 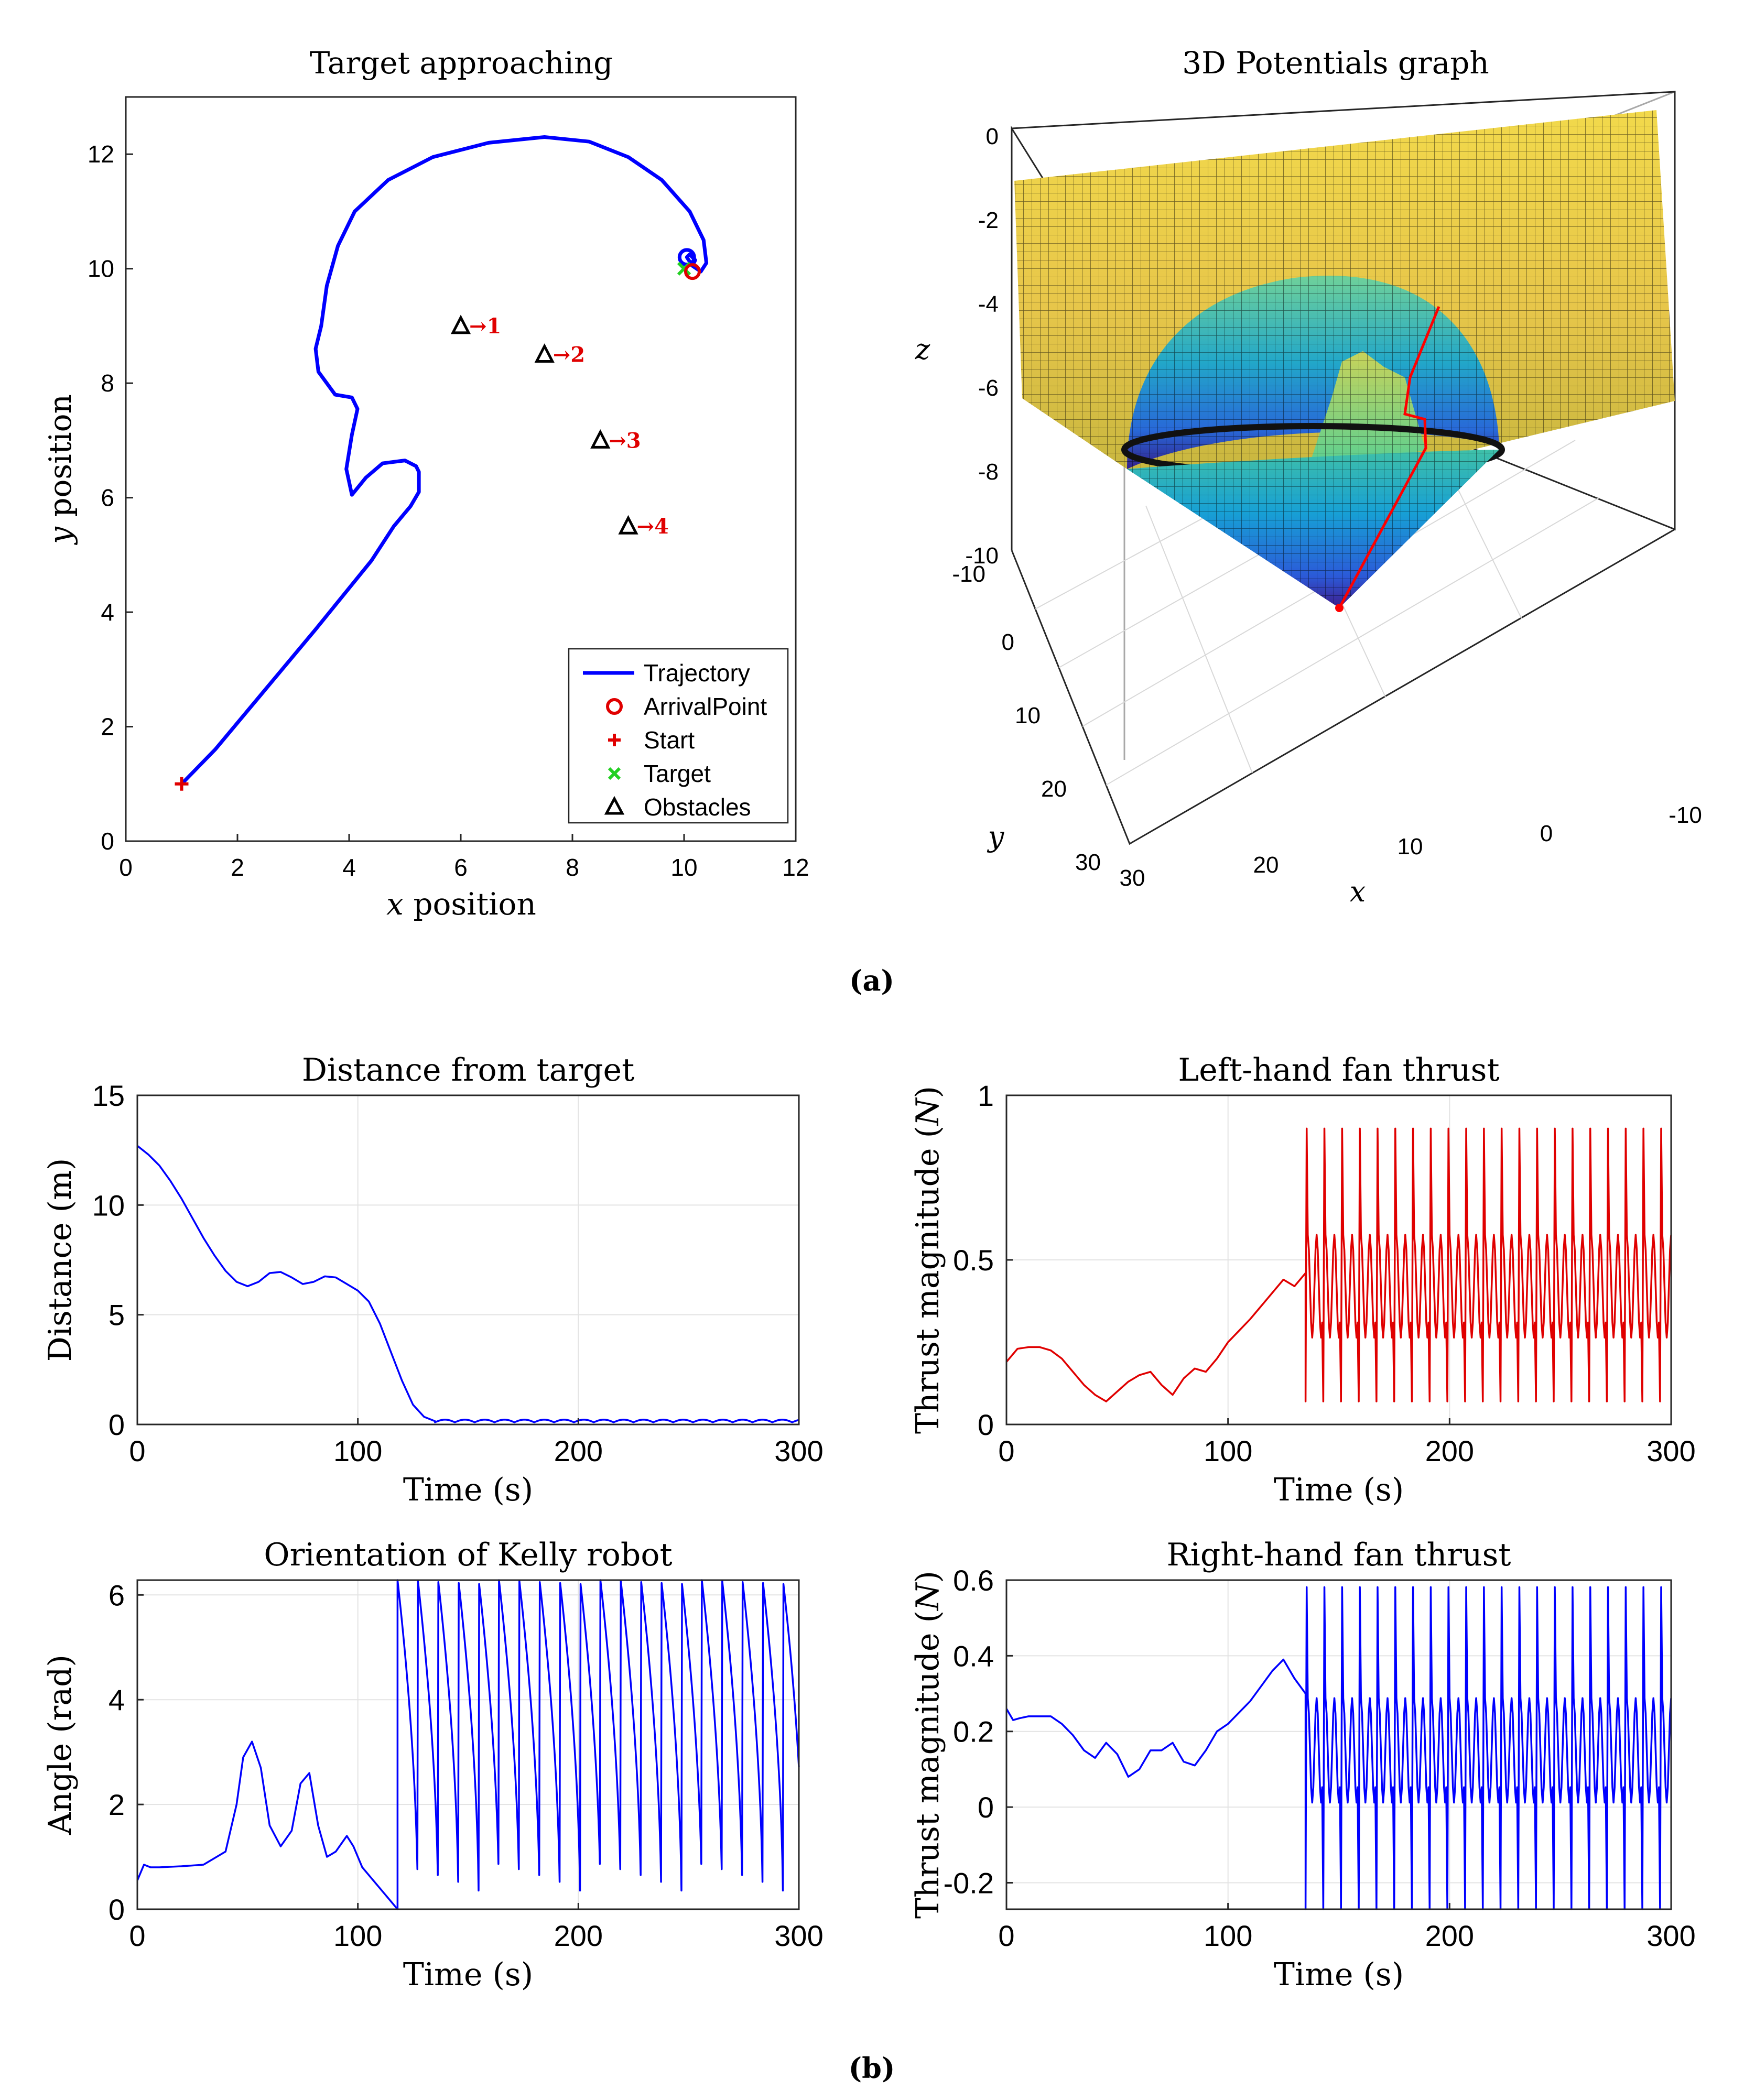 I want to click on x-axis-label: x position, so click(x=461, y=904).